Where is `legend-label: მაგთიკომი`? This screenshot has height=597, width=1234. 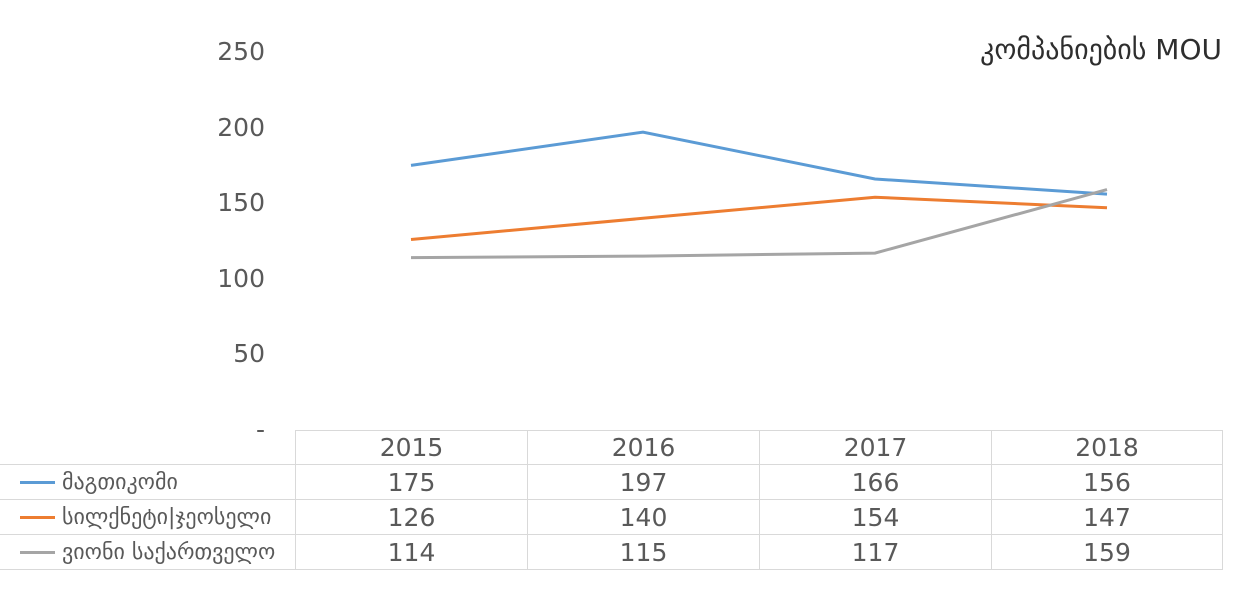 legend-label: მაგთიკომი is located at coordinates (120, 482).